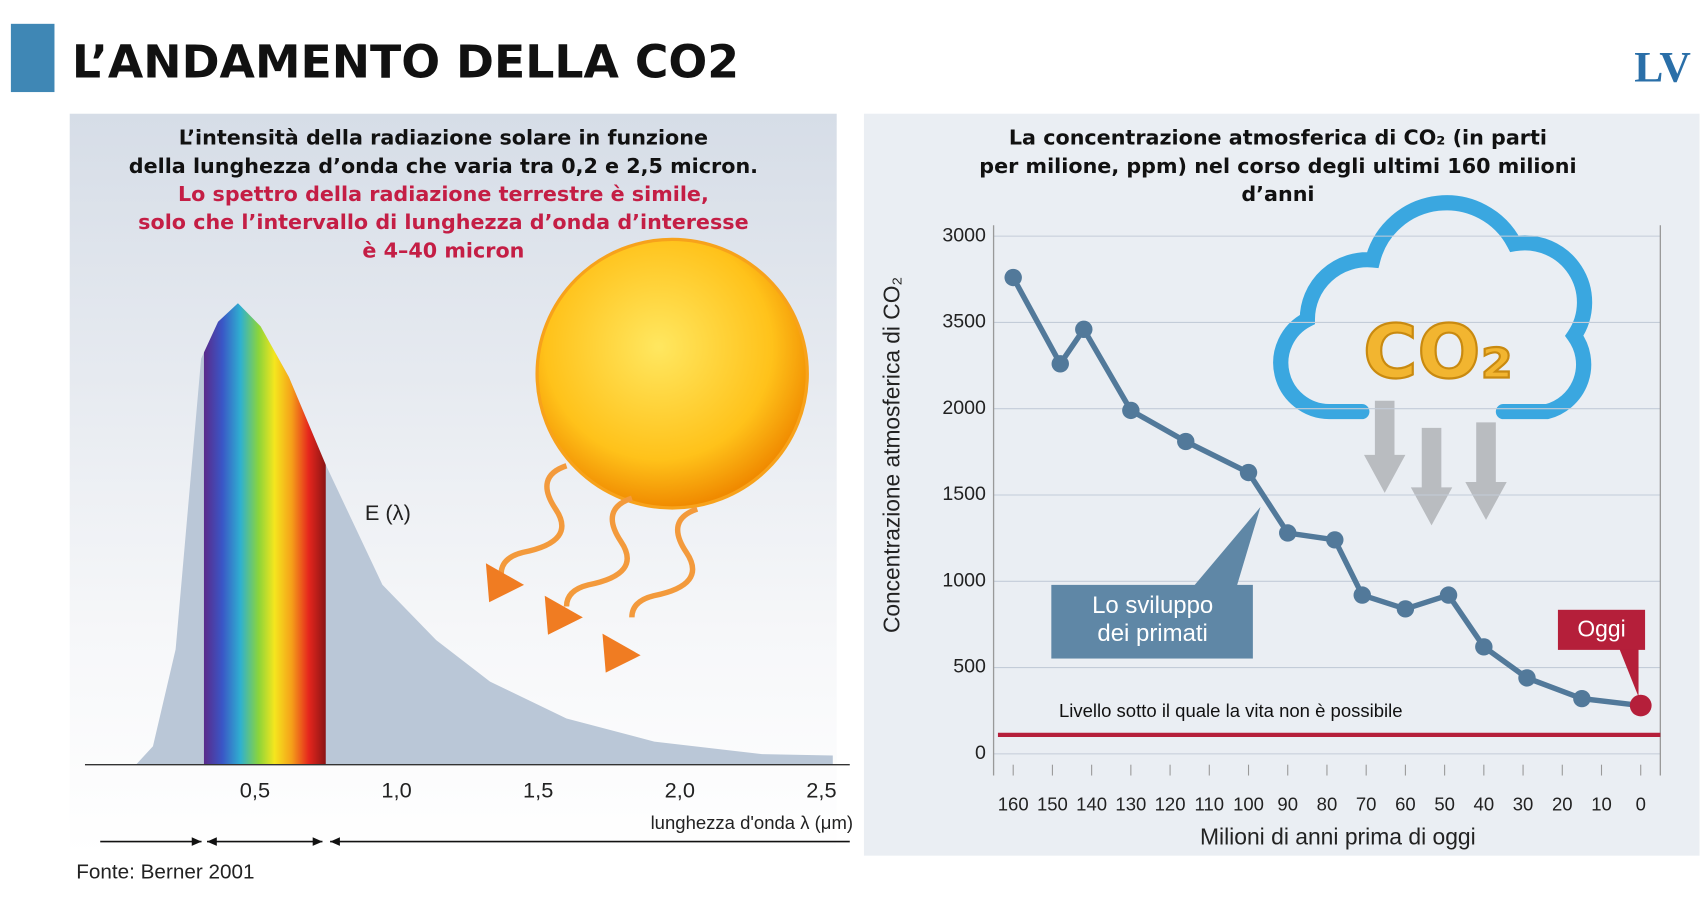 This screenshot has height=899, width=1705. Describe the element at coordinates (1013, 804) in the screenshot. I see `x-tick-label: 160` at that location.